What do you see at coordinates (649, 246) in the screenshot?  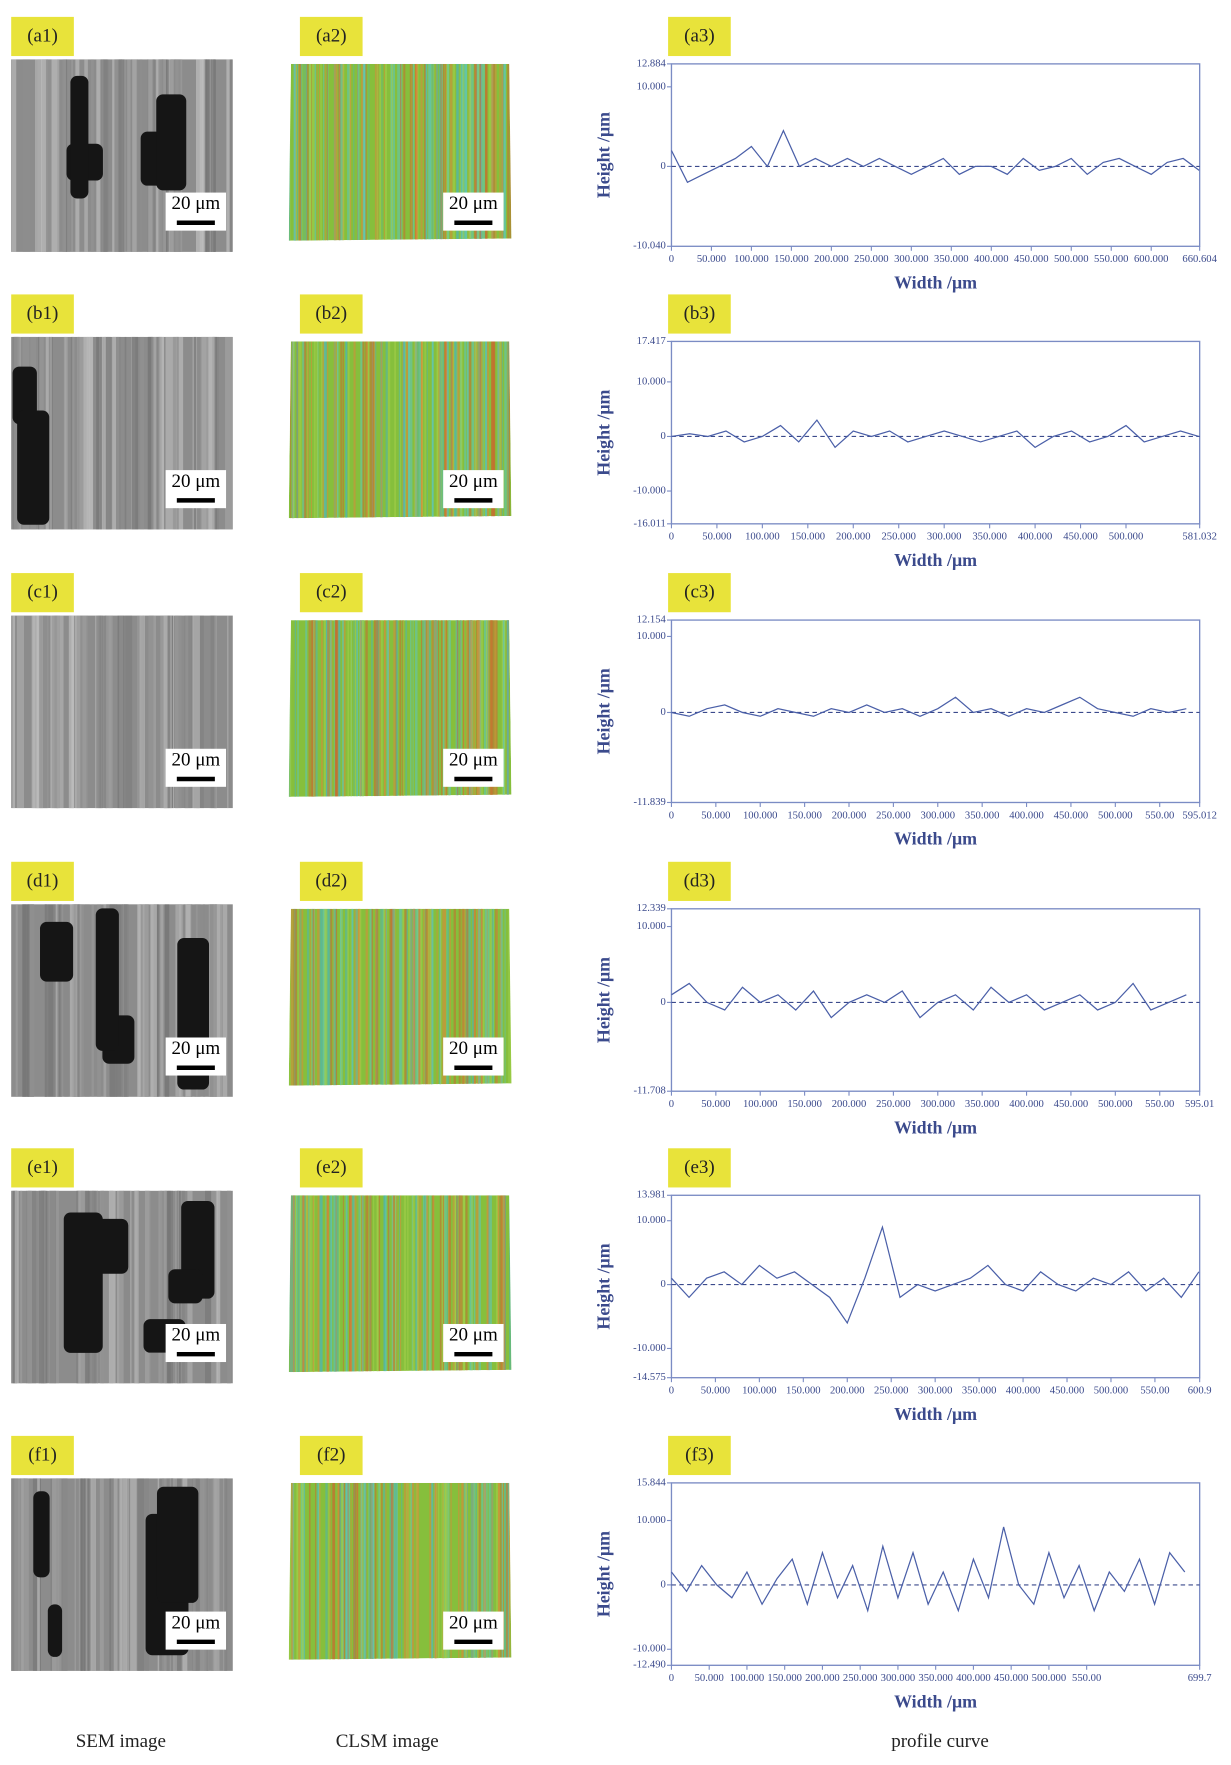 I see `y-tick-label: -10.040` at bounding box center [649, 246].